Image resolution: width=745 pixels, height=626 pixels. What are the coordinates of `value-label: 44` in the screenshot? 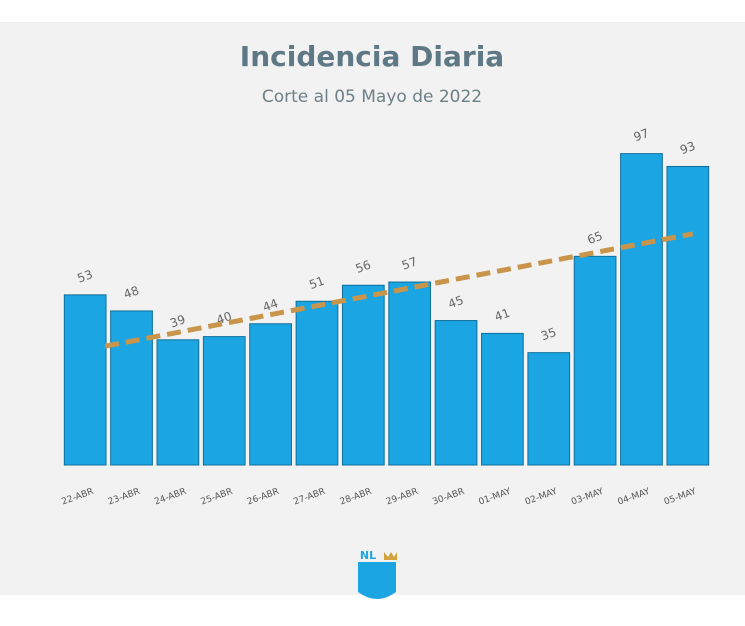 It's located at (270, 305).